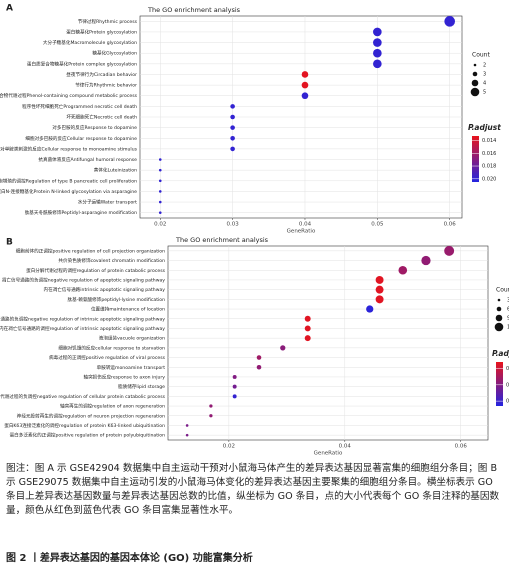 The width and height of the screenshot is (509, 577). What do you see at coordinates (132, 338) in the screenshot?
I see `y-tick-label: 液泡组装vacuole organization` at bounding box center [132, 338].